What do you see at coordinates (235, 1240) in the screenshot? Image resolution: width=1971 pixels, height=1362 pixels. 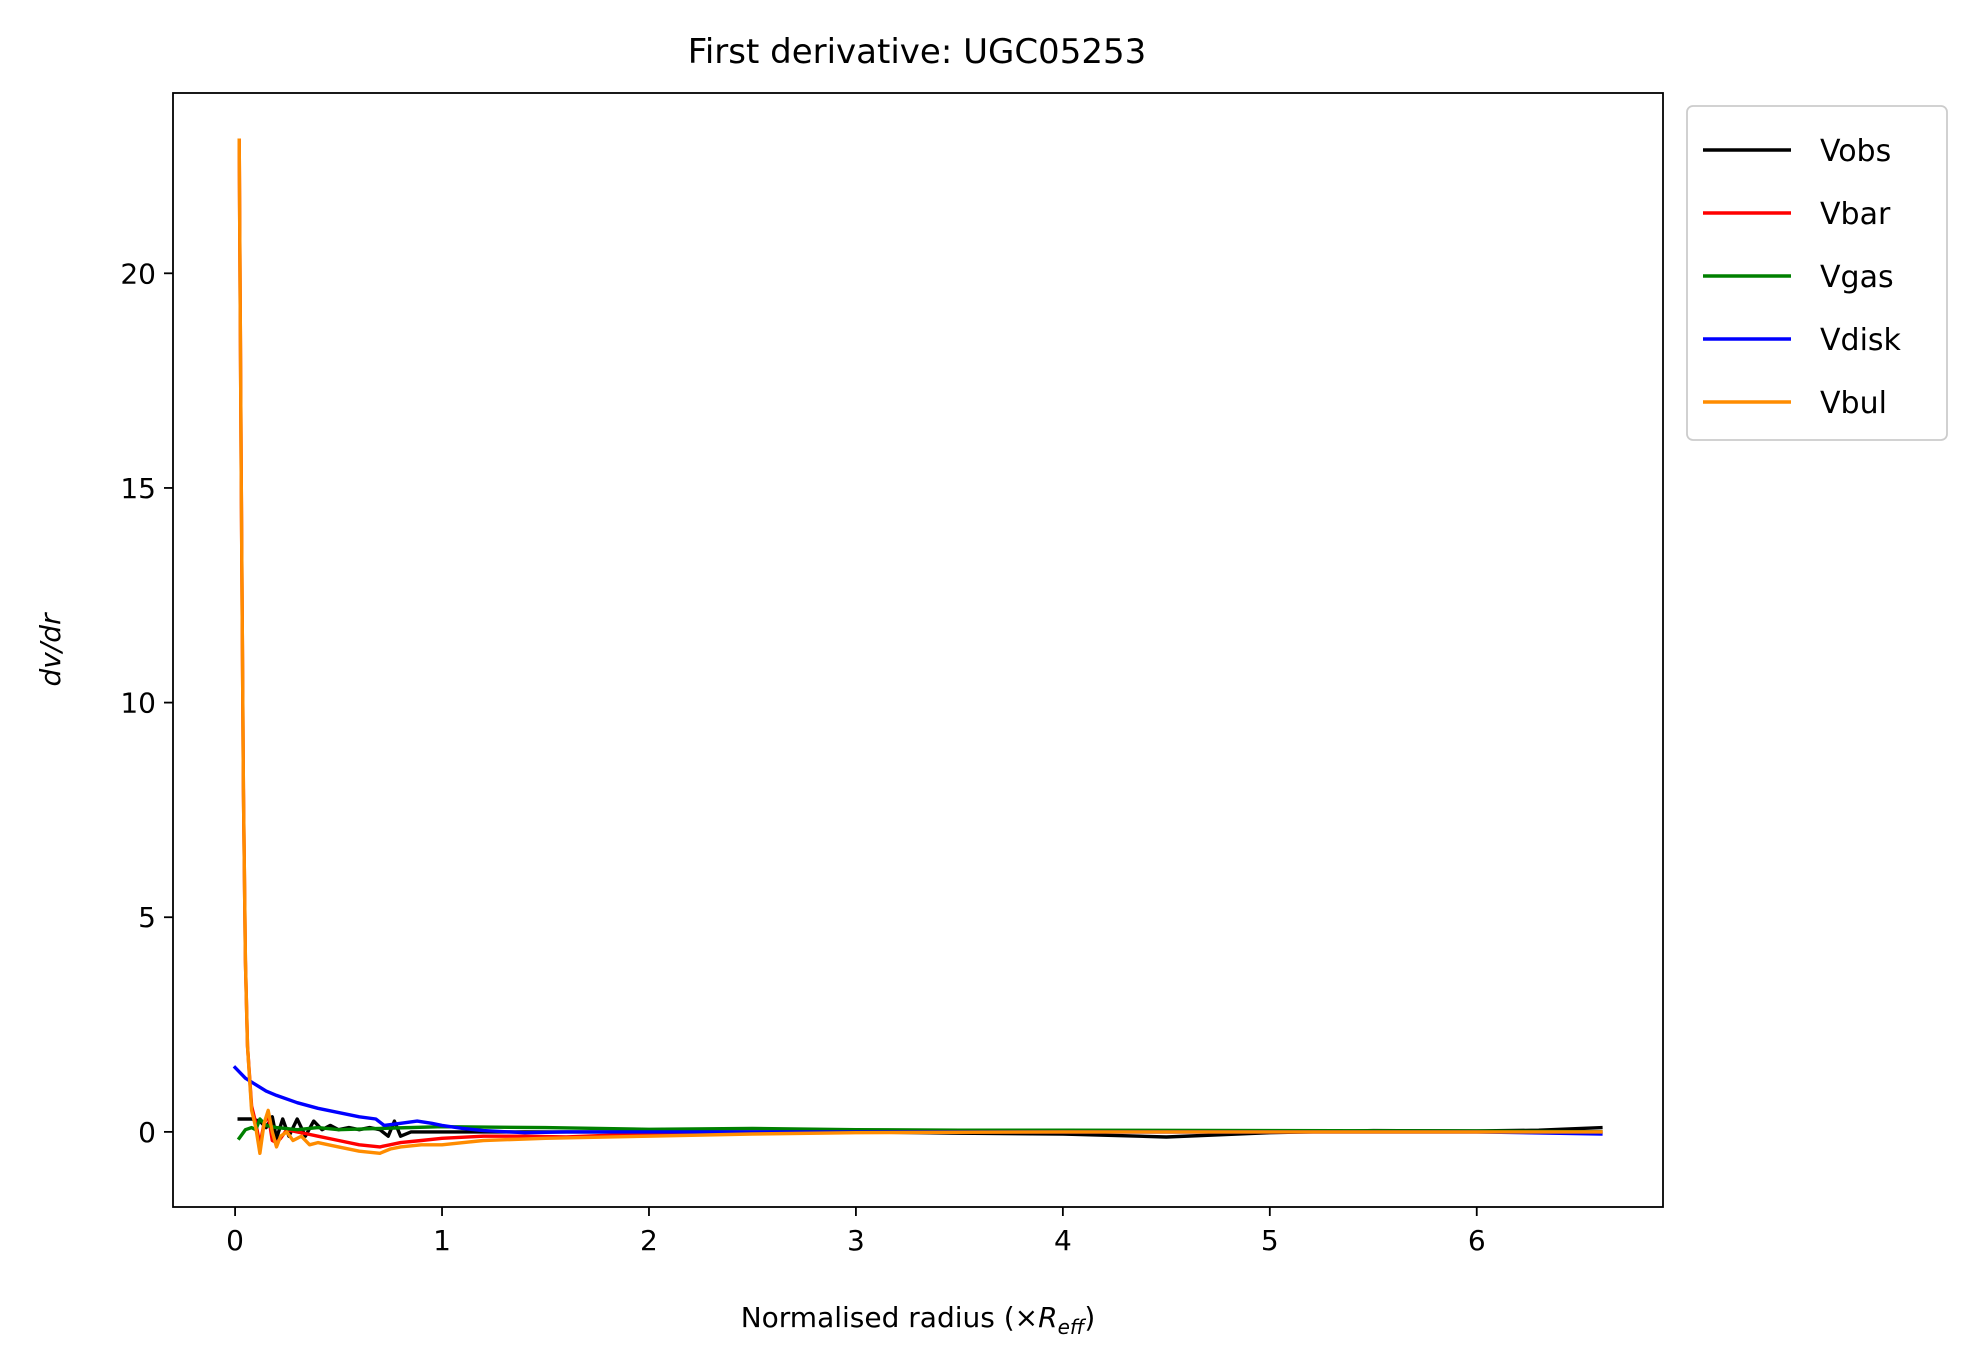 I see `x-tick-label: 0` at bounding box center [235, 1240].